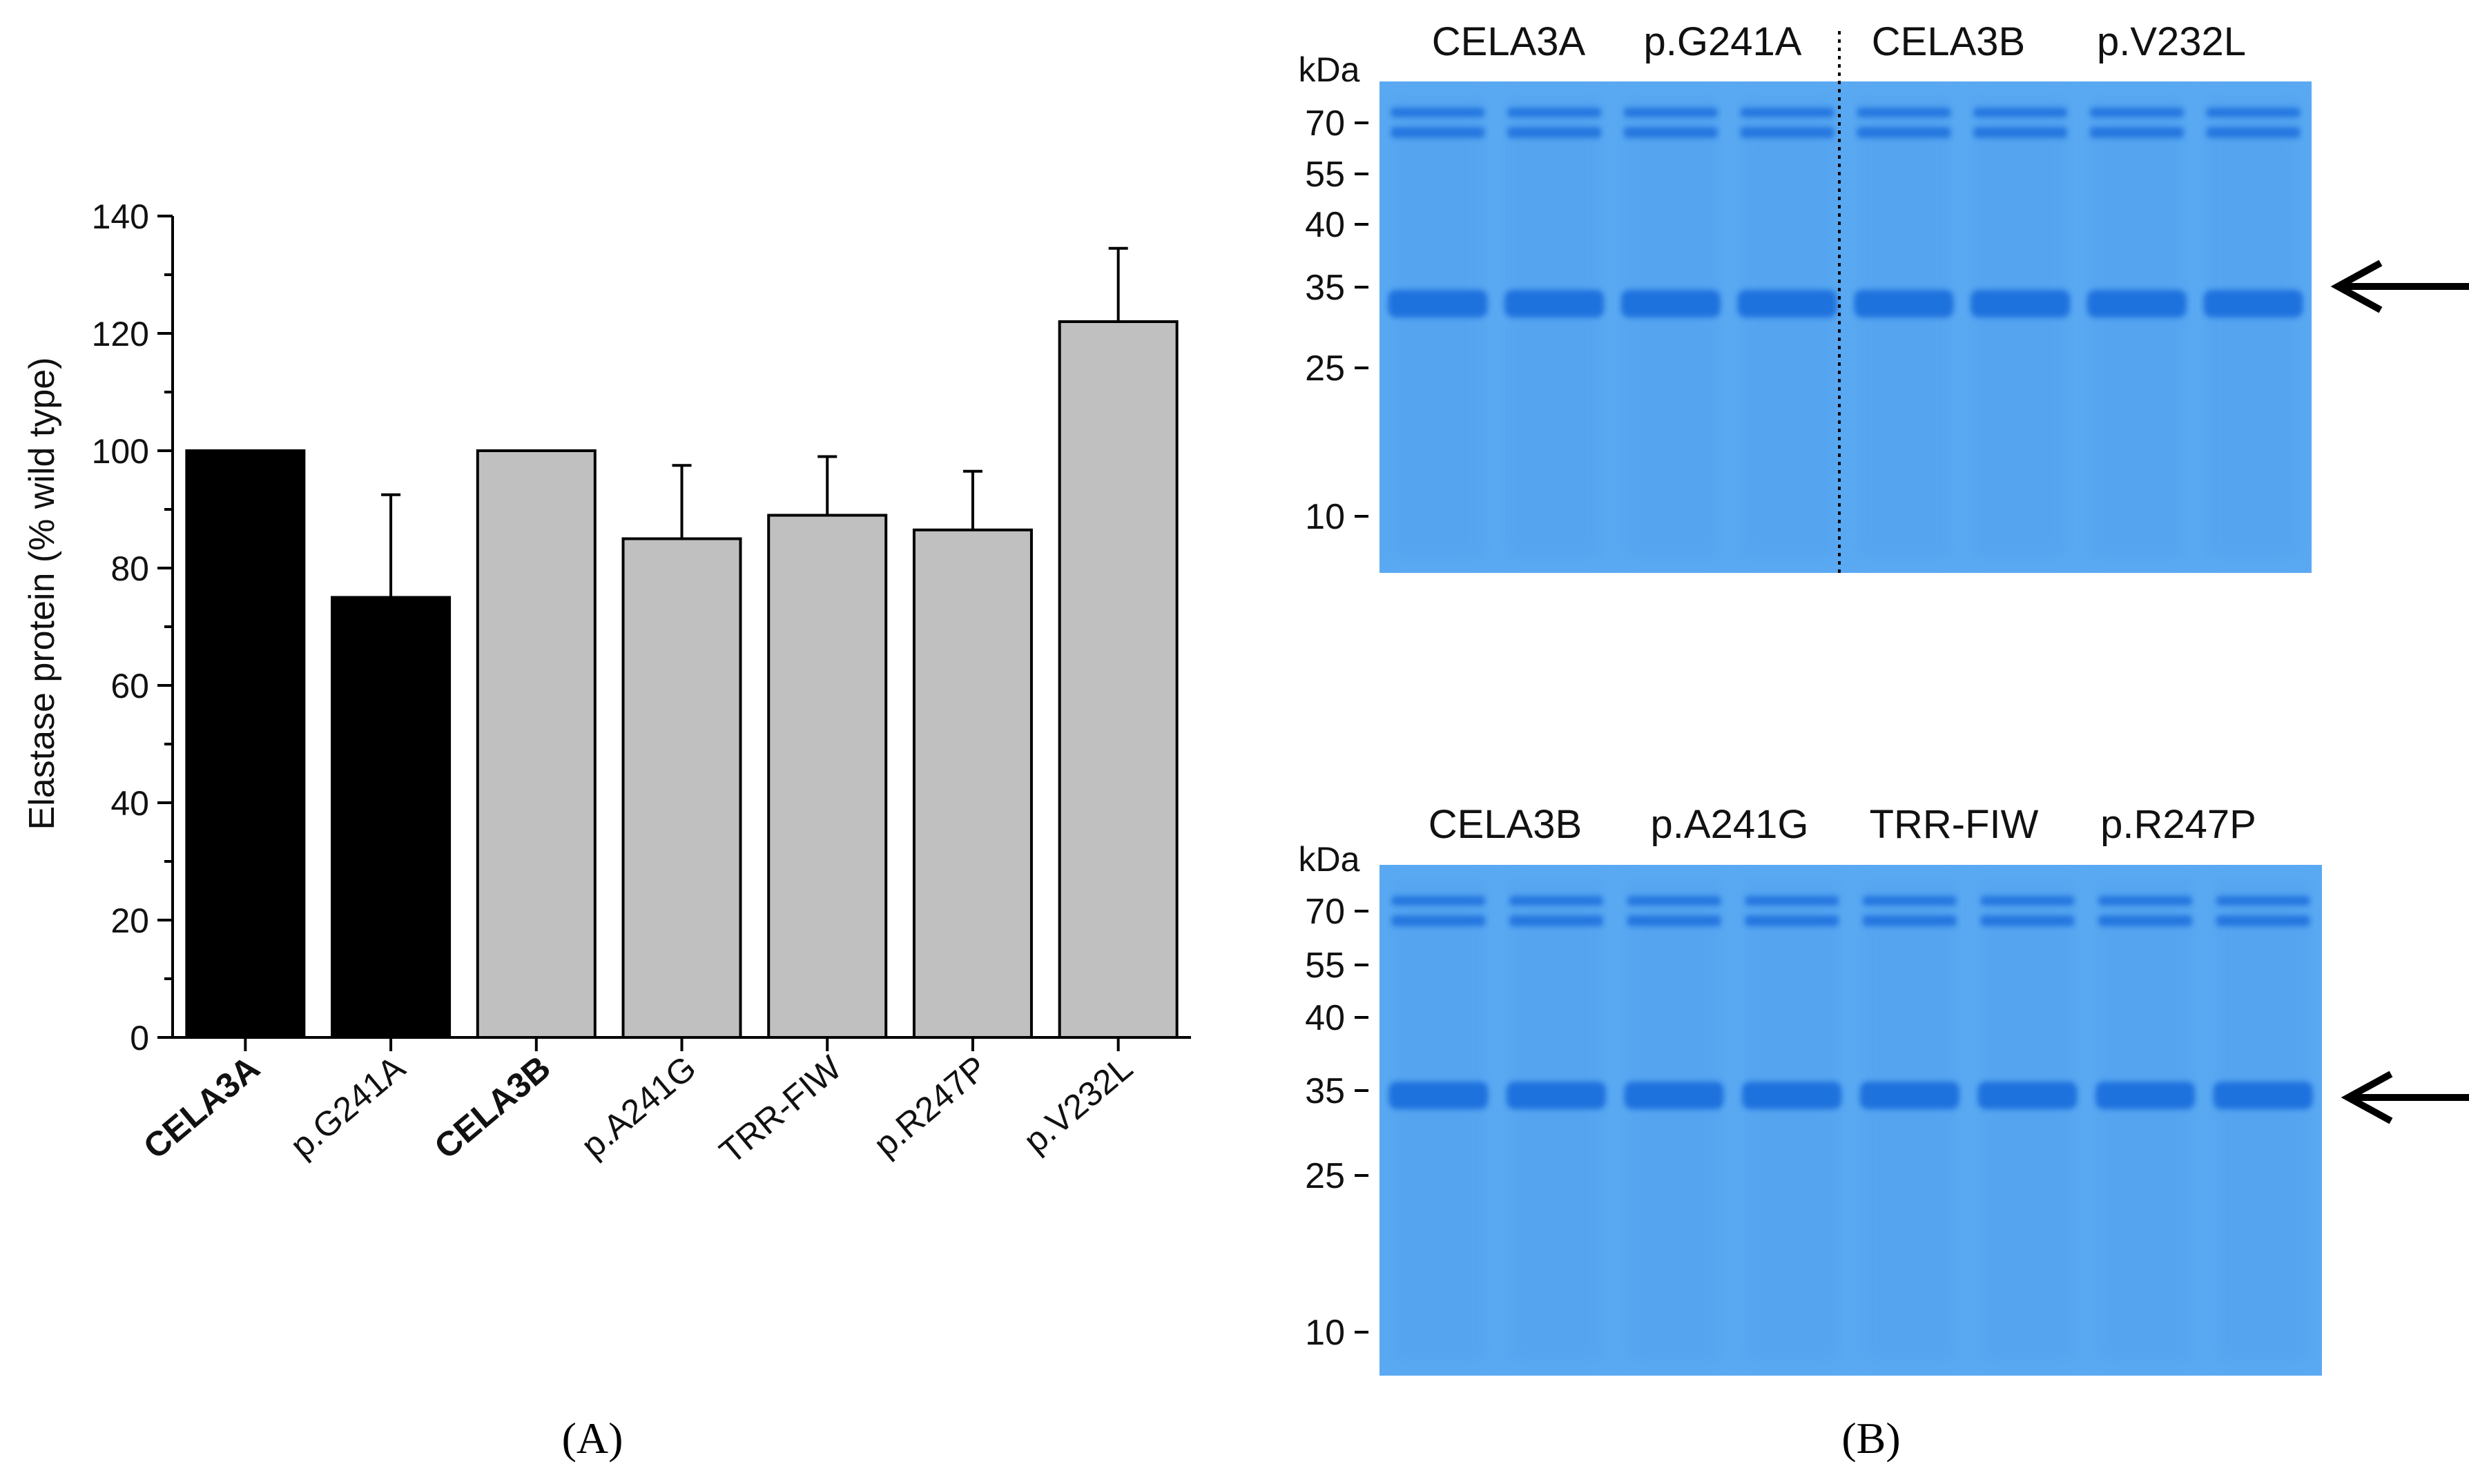 The height and width of the screenshot is (1484, 2469). What do you see at coordinates (1954, 825) in the screenshot?
I see `gel-lane-label: TRR-FIW` at bounding box center [1954, 825].